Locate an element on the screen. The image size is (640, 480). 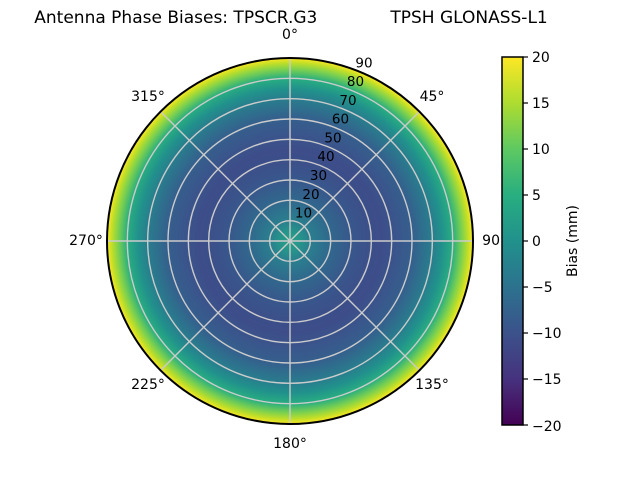
r-label-60: 60 is located at coordinates (340, 120).